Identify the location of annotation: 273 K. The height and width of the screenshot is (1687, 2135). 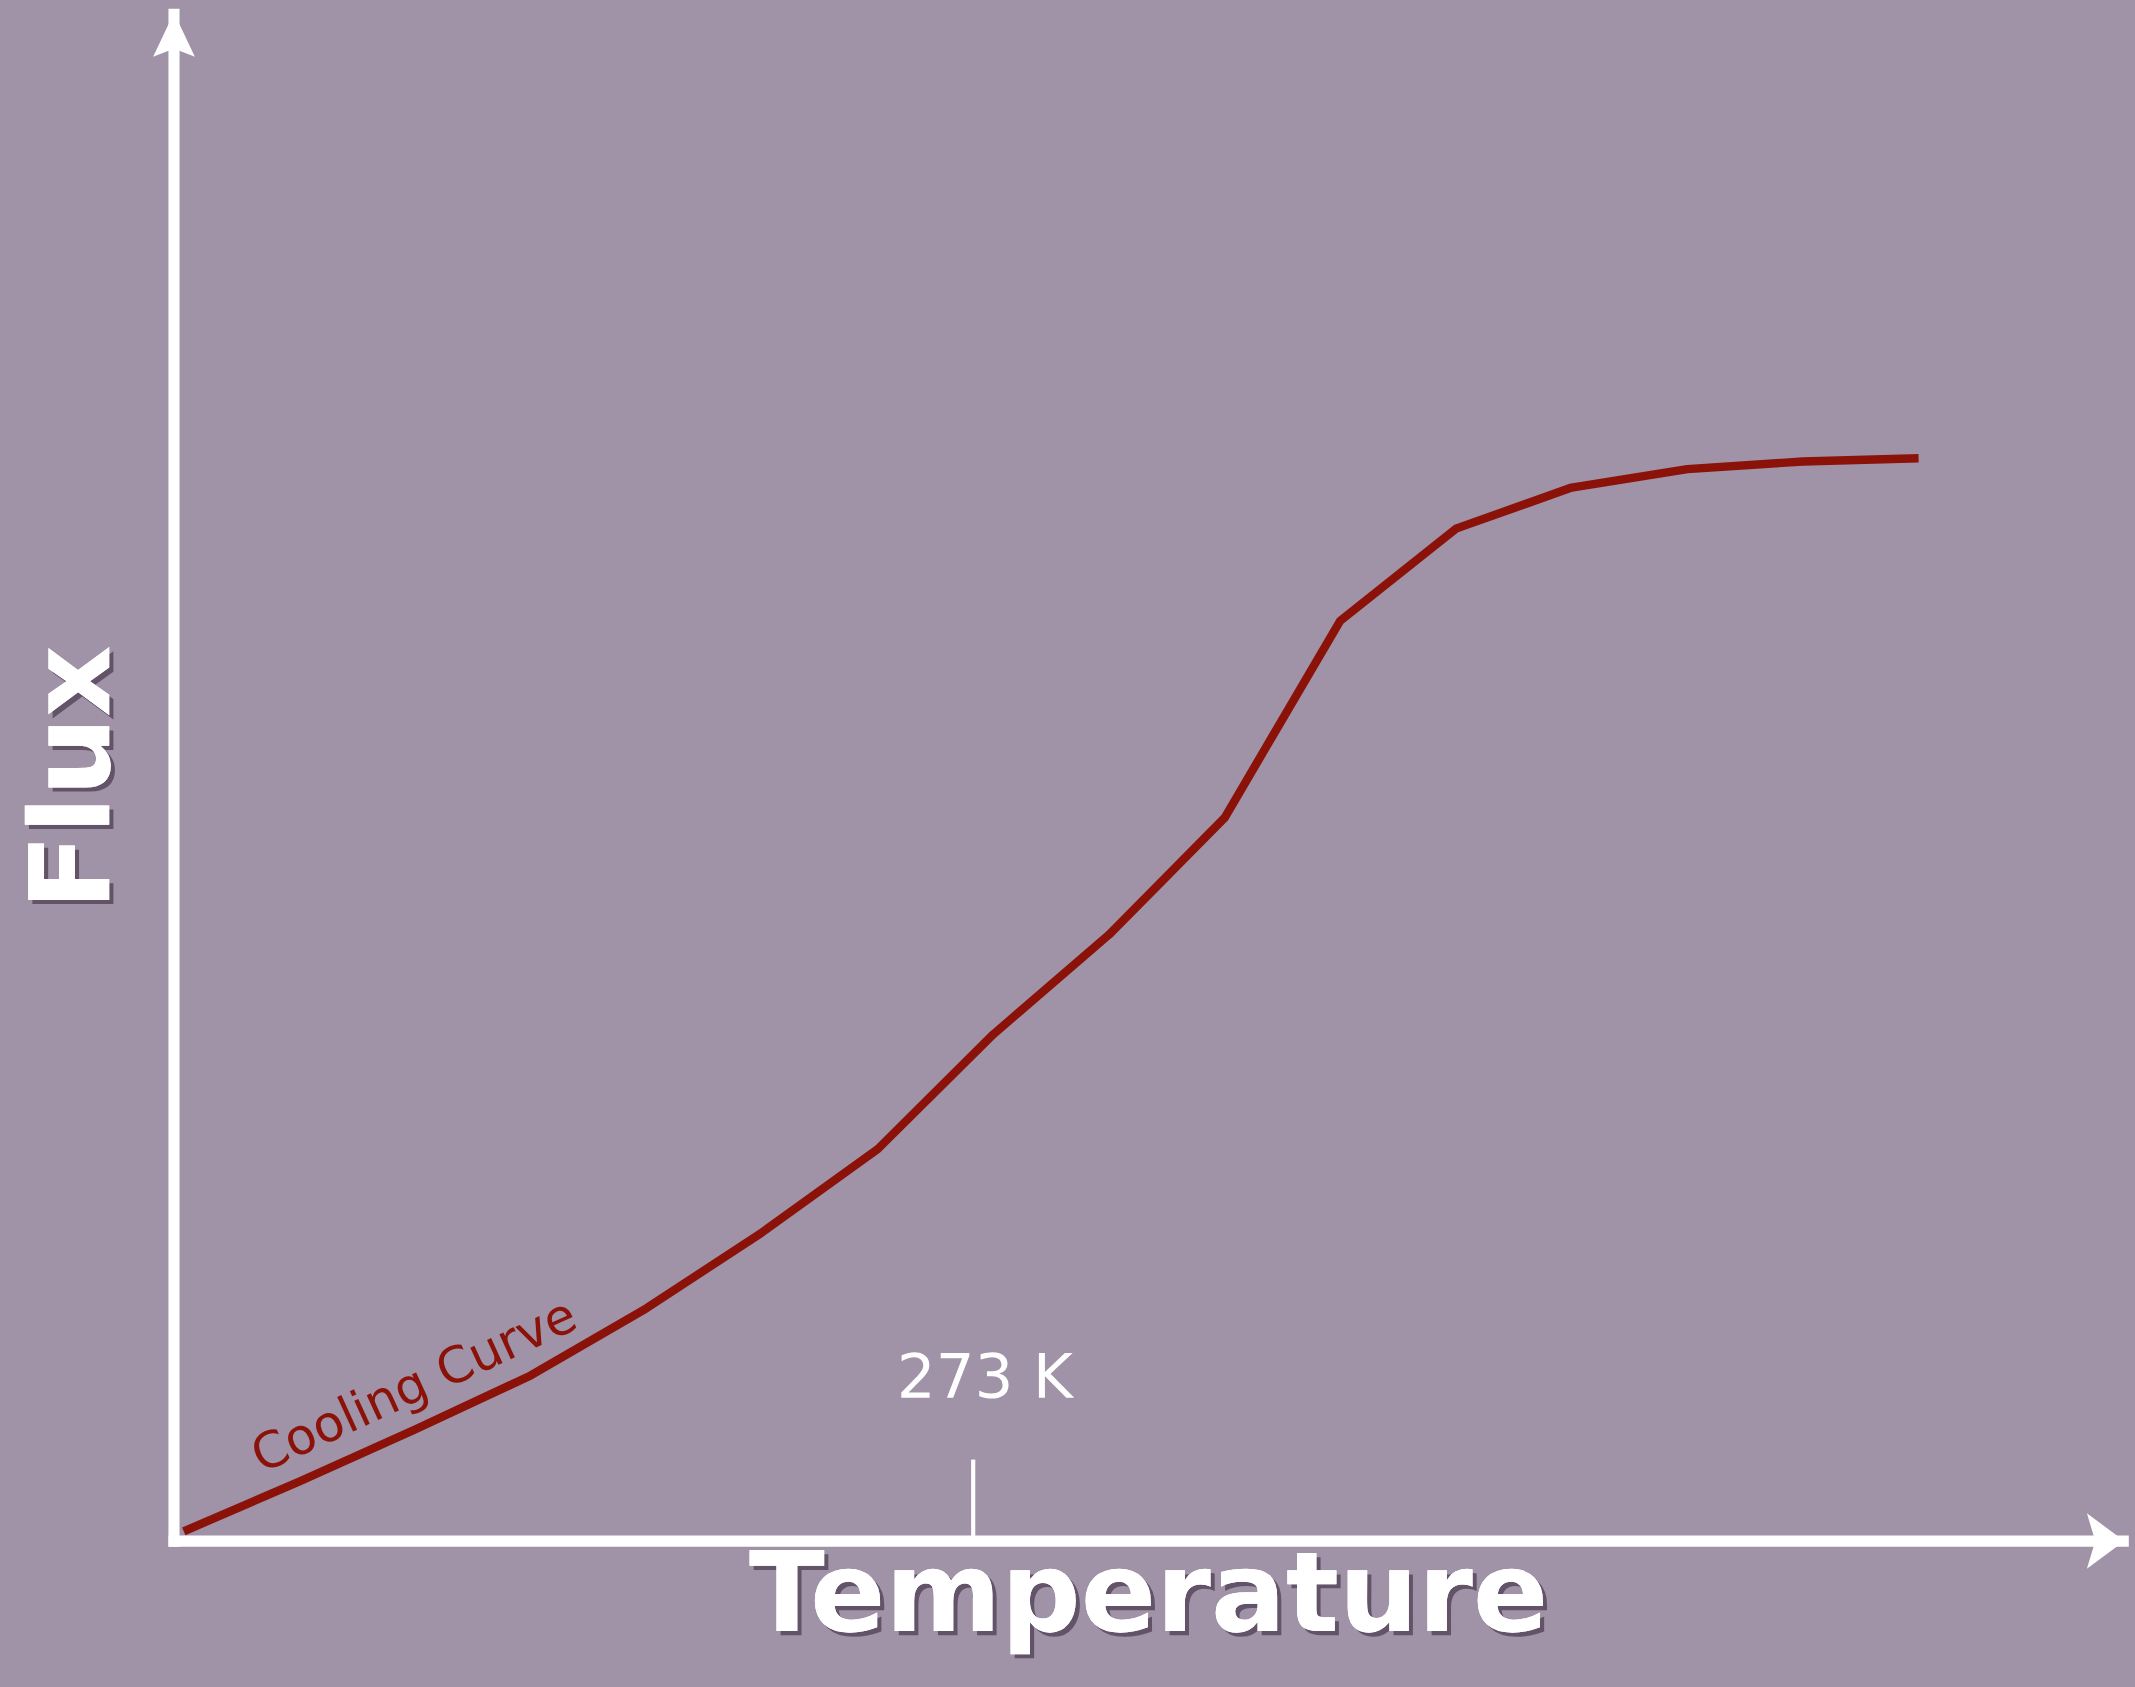
(988, 1375).